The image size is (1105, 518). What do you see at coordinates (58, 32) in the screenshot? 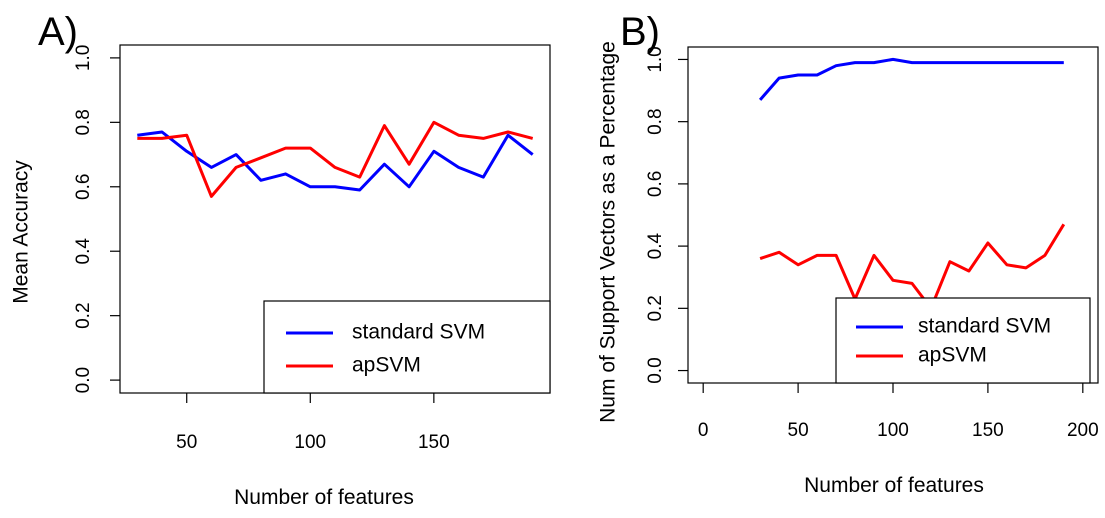
I see `panel-label: A)` at bounding box center [58, 32].